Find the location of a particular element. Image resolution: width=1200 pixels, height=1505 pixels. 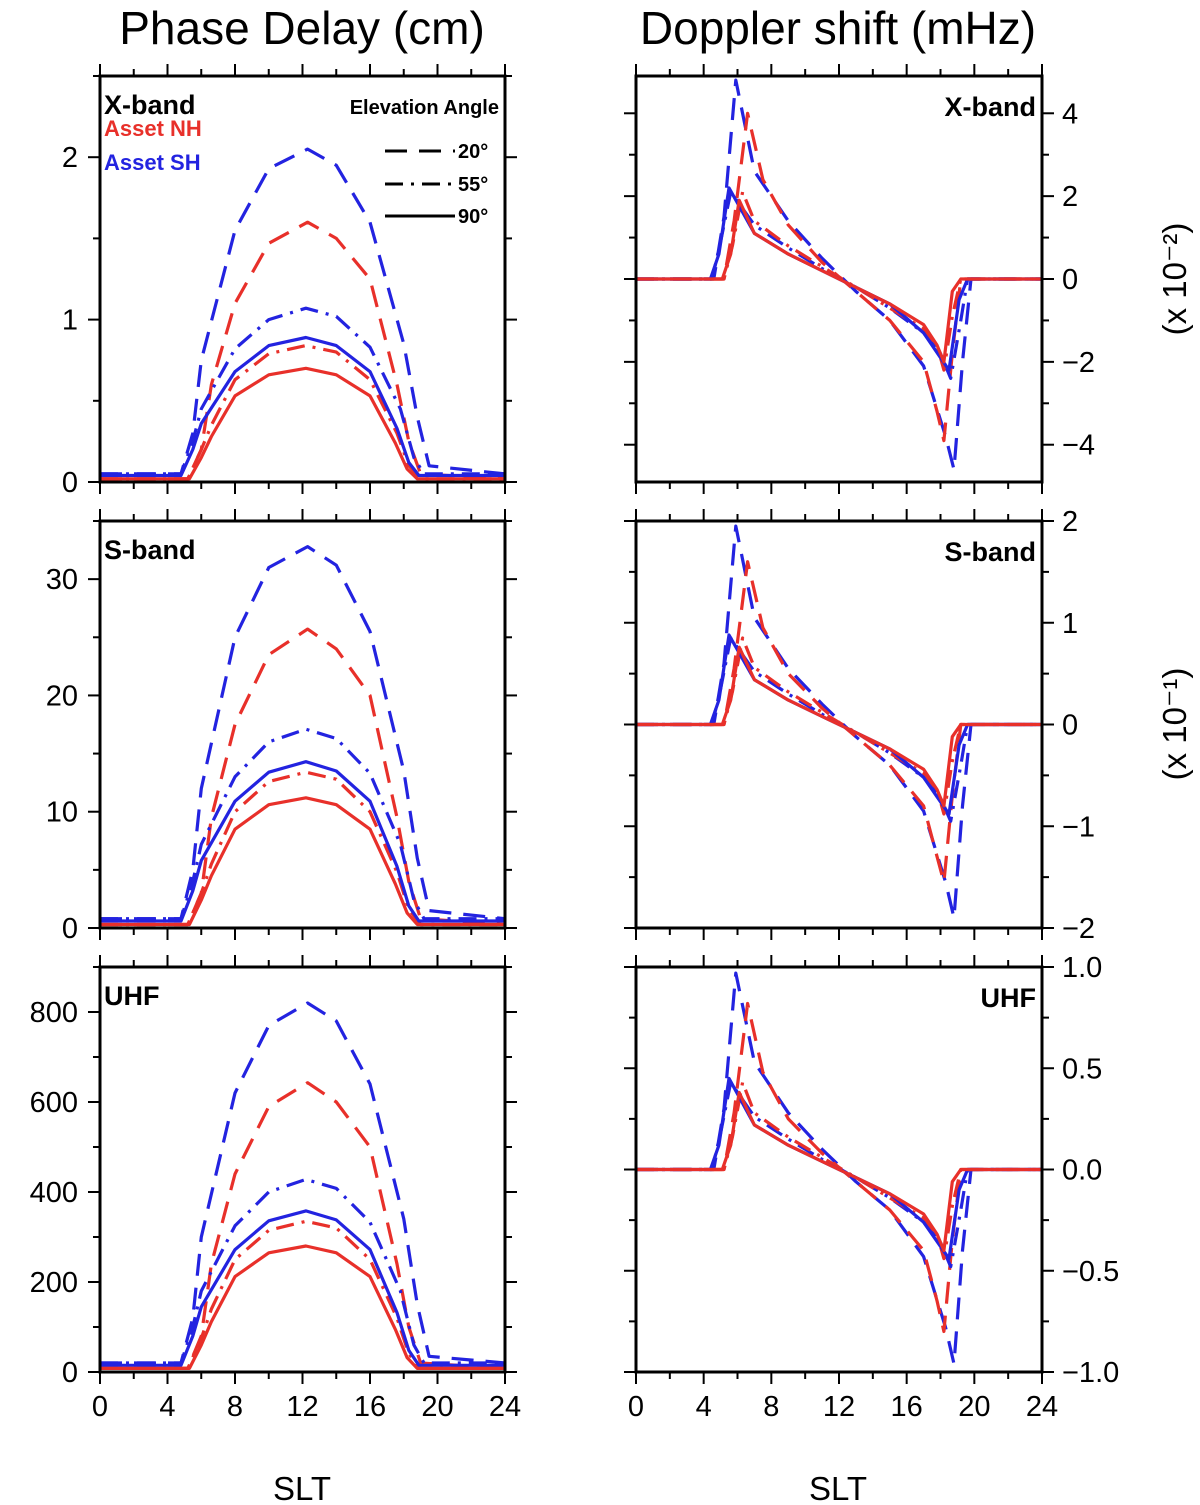

frame-phase-s is located at coordinates (302, 724).